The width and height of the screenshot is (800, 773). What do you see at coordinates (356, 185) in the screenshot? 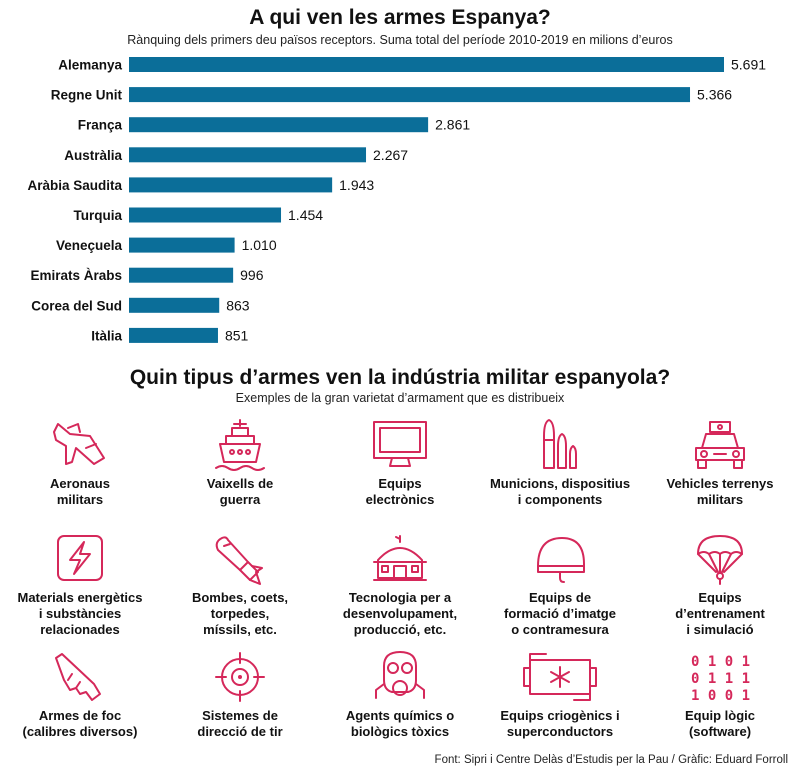
I see `value-label: 1.943` at bounding box center [356, 185].